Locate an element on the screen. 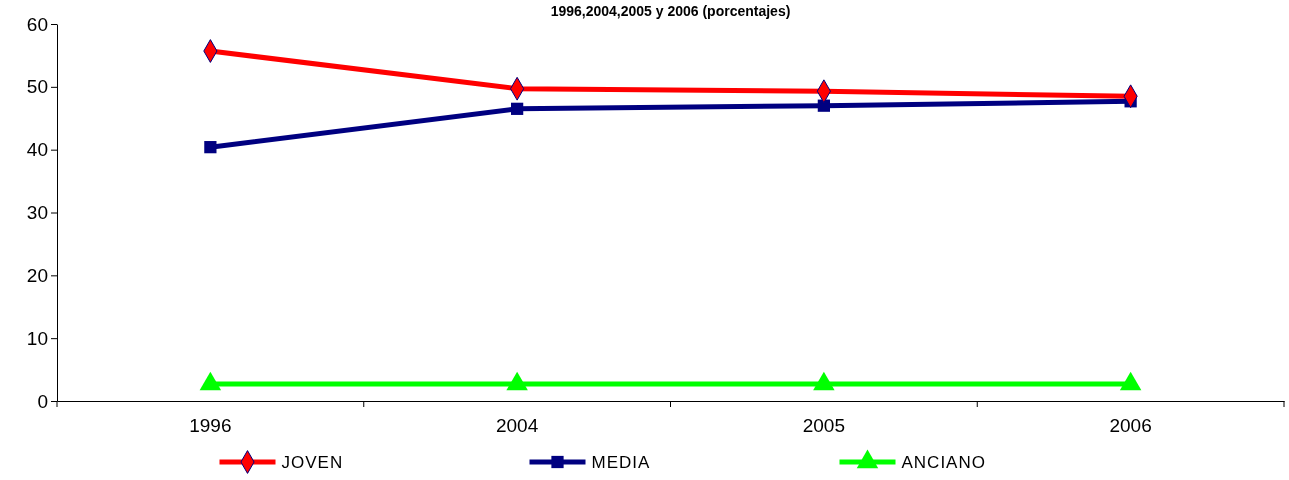 The height and width of the screenshot is (480, 1289). x-tick-label: 2005 is located at coordinates (824, 426).